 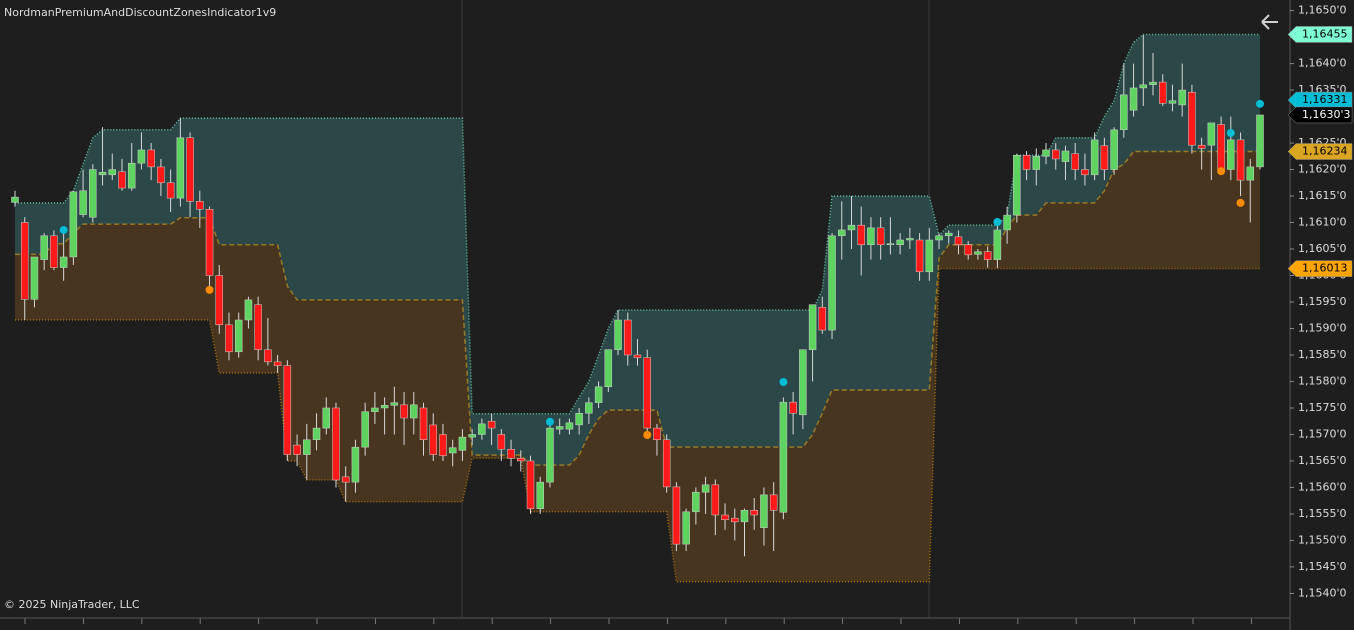 What do you see at coordinates (1269, 22) in the screenshot?
I see `back-arrow` at bounding box center [1269, 22].